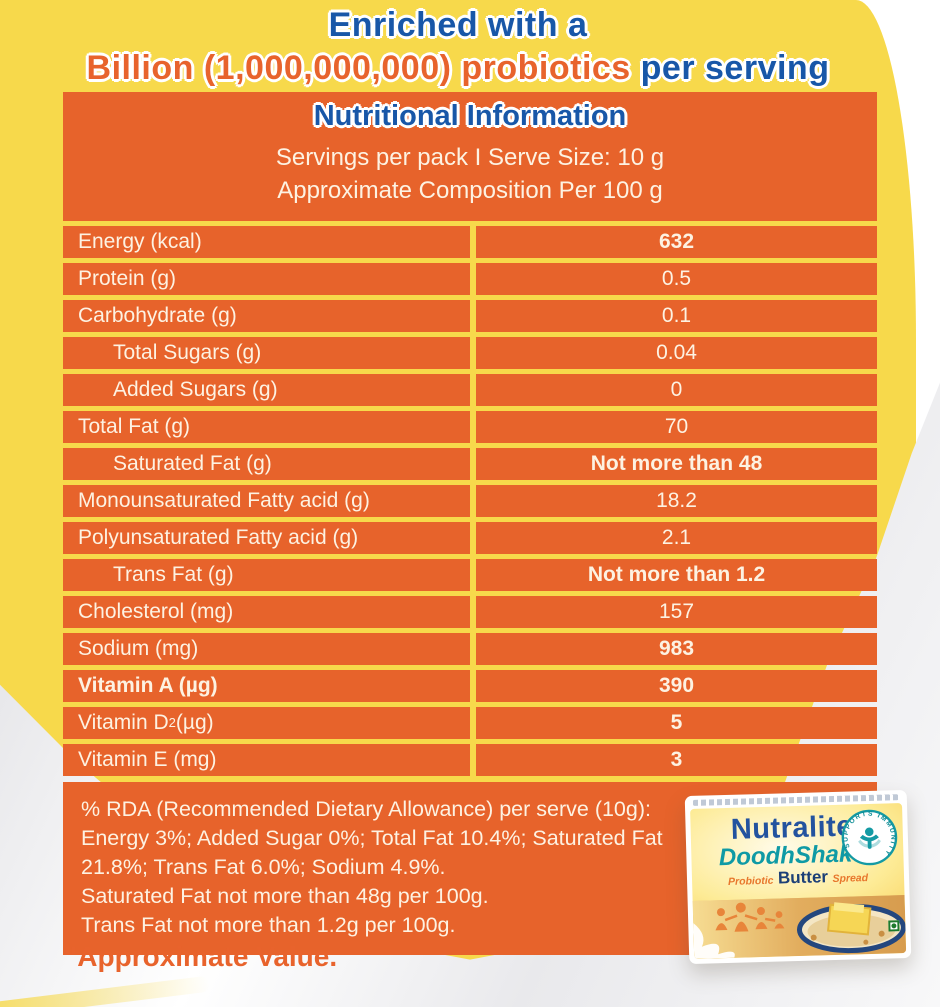 The height and width of the screenshot is (1007, 940). What do you see at coordinates (676, 612) in the screenshot?
I see `nutrient-value: 157` at bounding box center [676, 612].